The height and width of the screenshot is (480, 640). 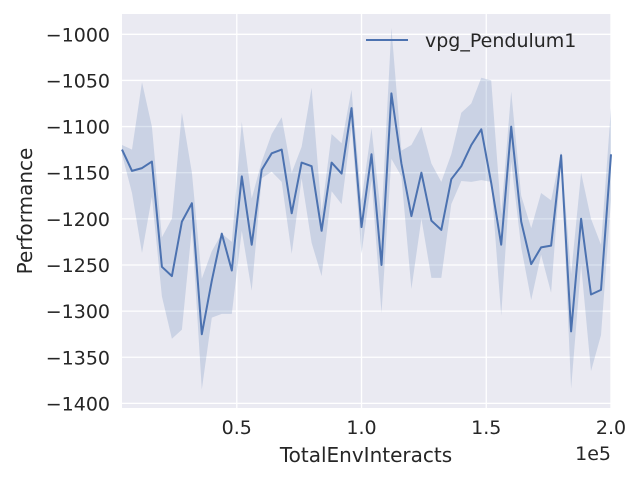 I want to click on y-tick-label: −1200, so click(x=78, y=220).